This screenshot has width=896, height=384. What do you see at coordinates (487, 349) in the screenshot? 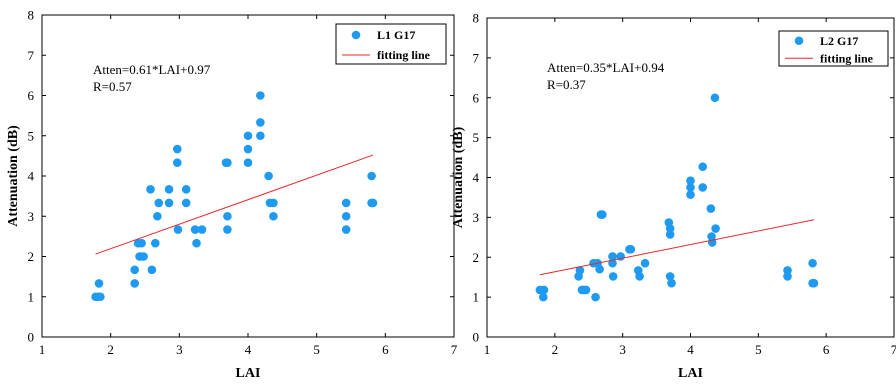
I see `x-tick-label: 1` at bounding box center [487, 349].